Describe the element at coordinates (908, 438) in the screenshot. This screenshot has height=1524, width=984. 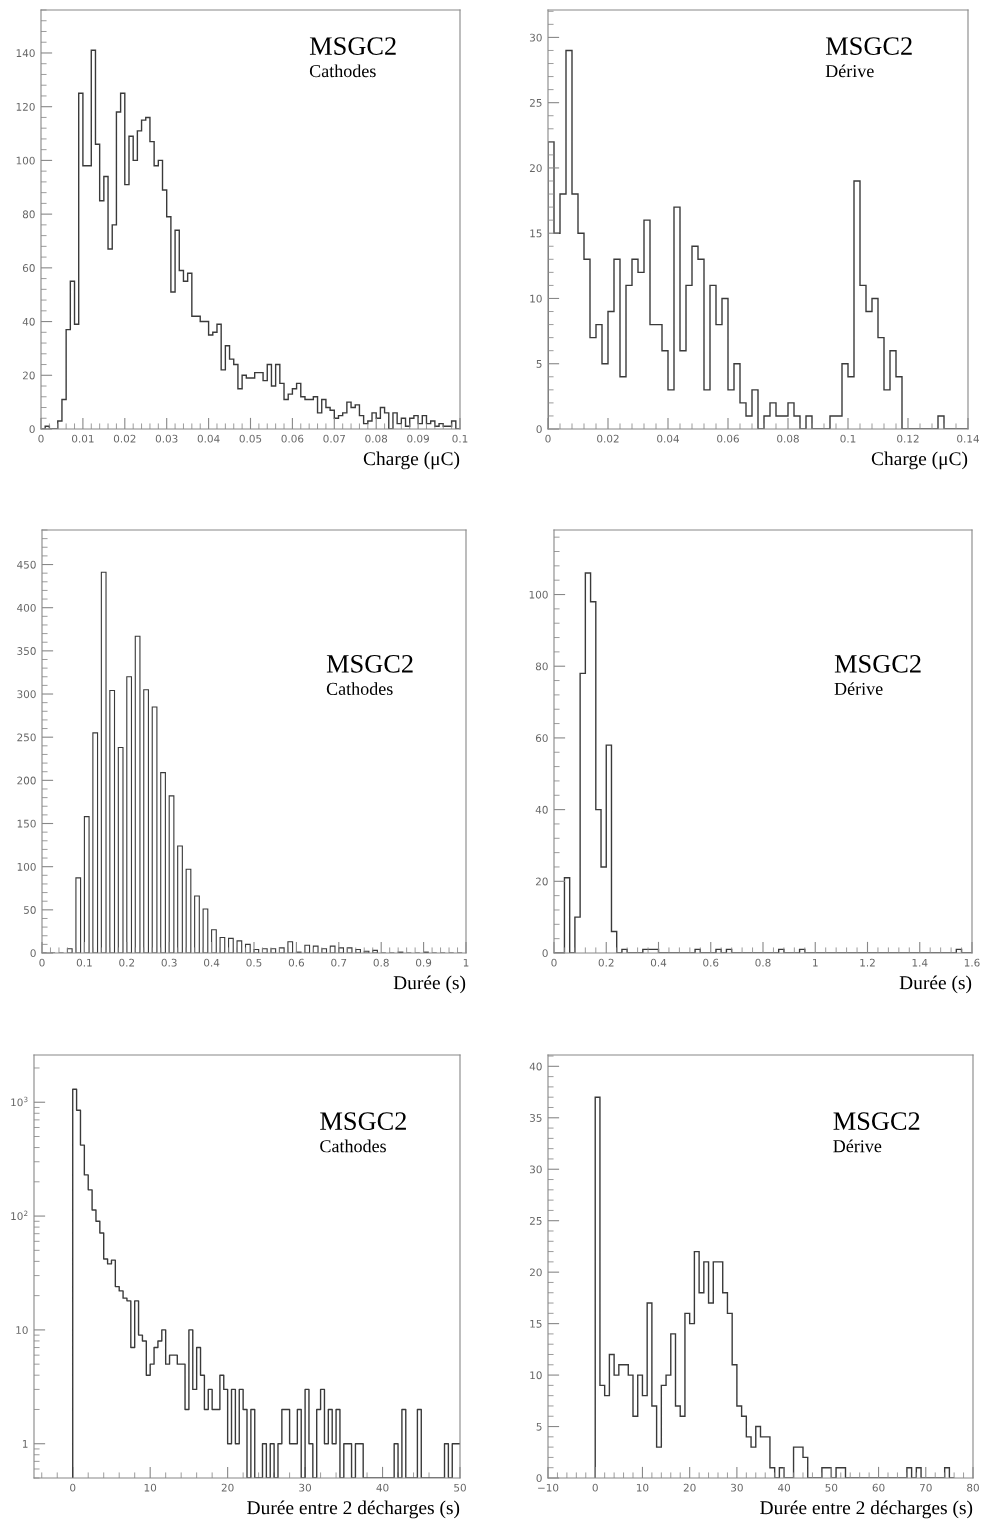
I see `x-tick-label: 0.12` at that location.